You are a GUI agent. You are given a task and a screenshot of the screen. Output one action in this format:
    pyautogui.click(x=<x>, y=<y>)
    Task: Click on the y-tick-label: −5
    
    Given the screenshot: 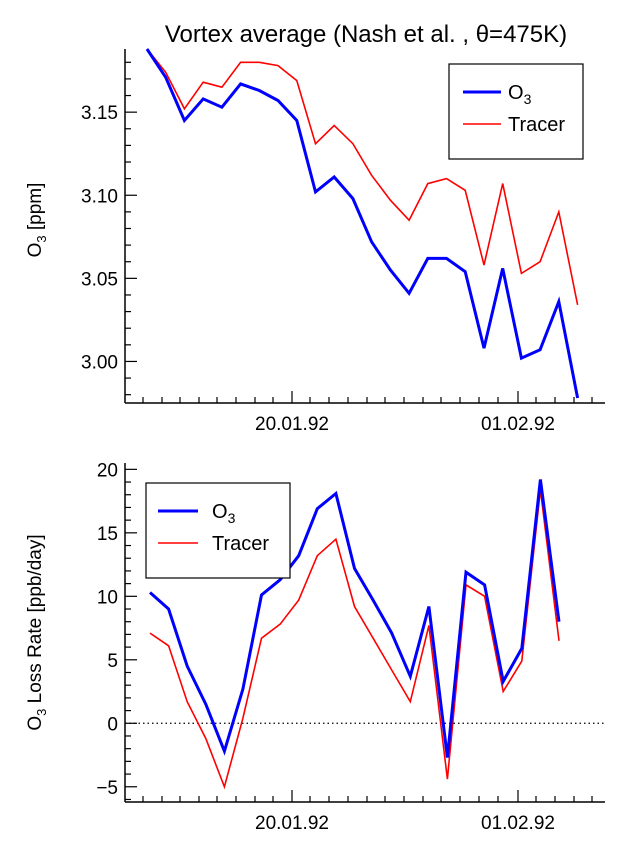 What is the action you would take?
    pyautogui.click(x=107, y=788)
    